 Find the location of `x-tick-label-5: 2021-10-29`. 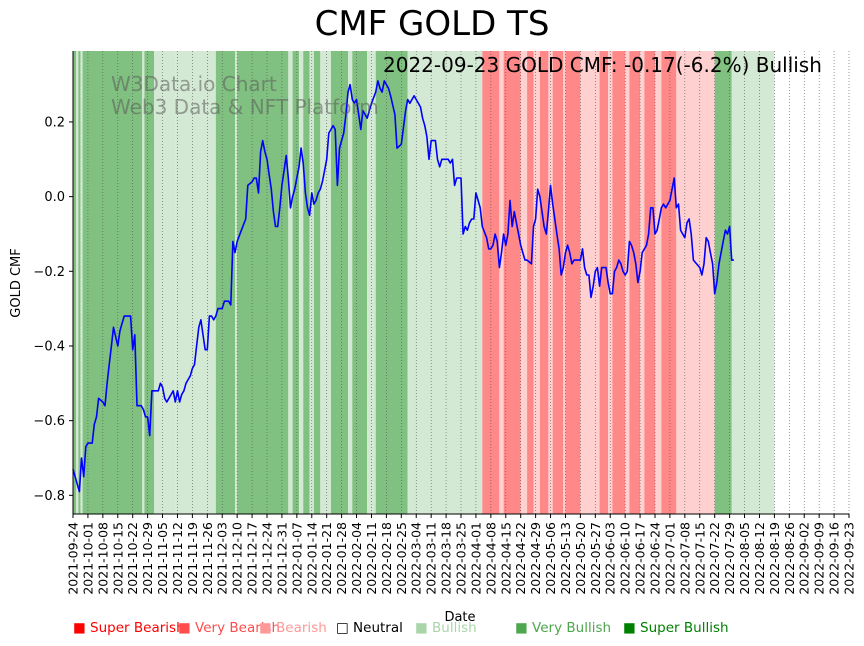

x-tick-label-5: 2021-10-29 is located at coordinates (147, 558).